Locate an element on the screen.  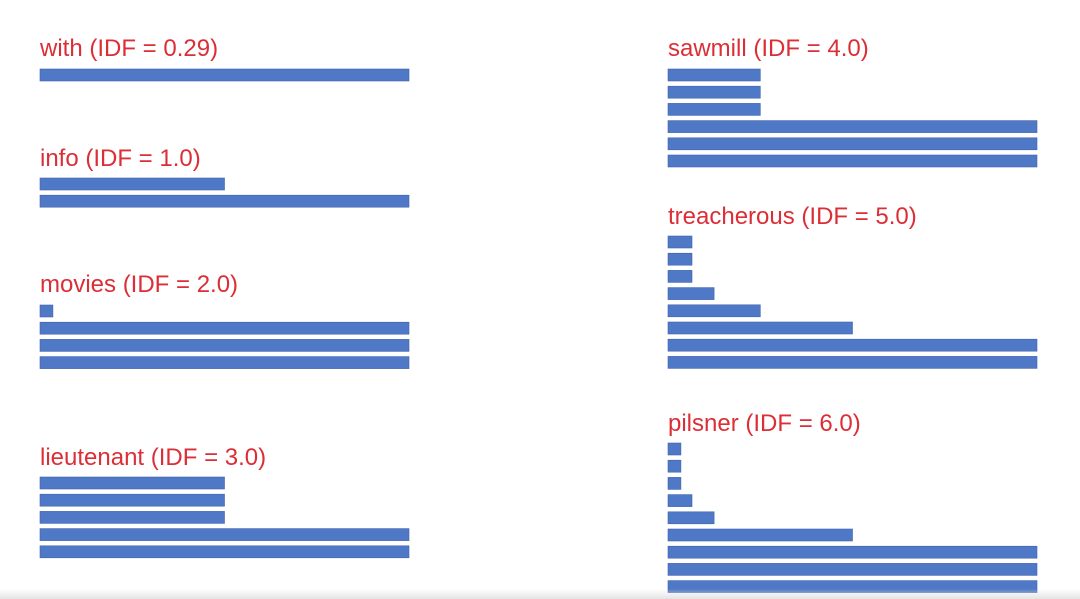
chart-title: treacherous (IDF = 5.0) is located at coordinates (792, 216).